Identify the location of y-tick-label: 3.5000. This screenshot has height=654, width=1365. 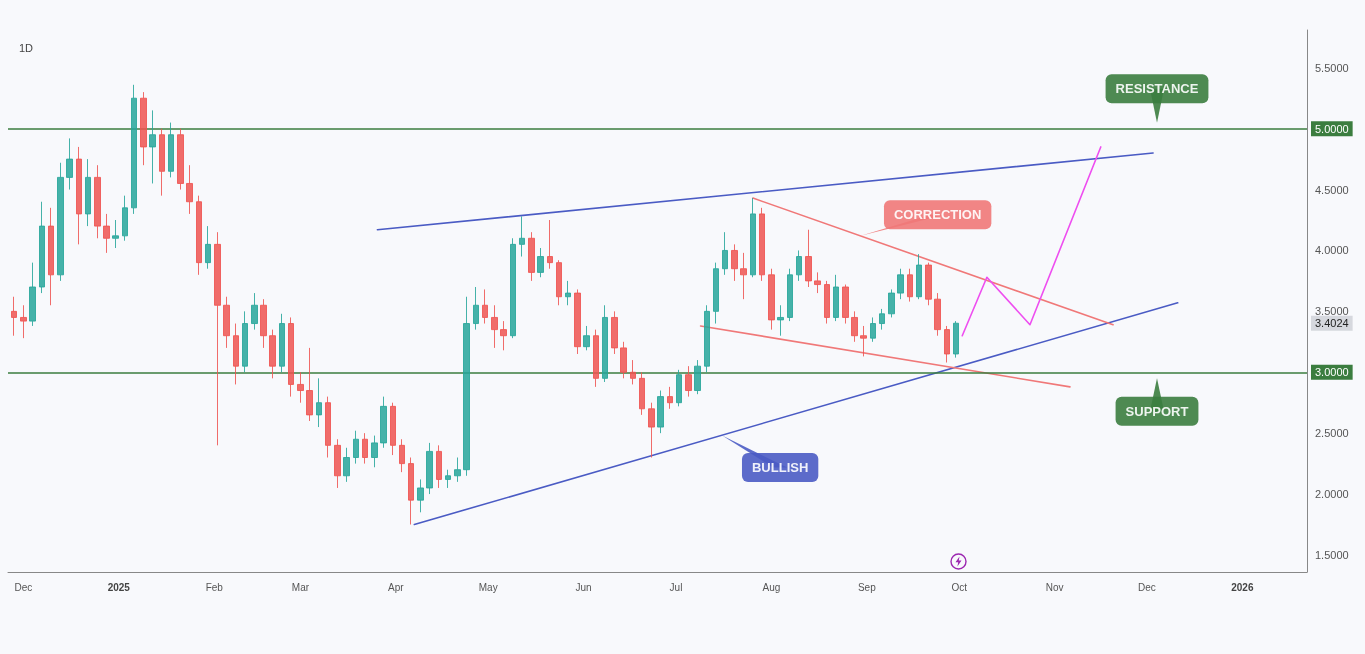
(1332, 311).